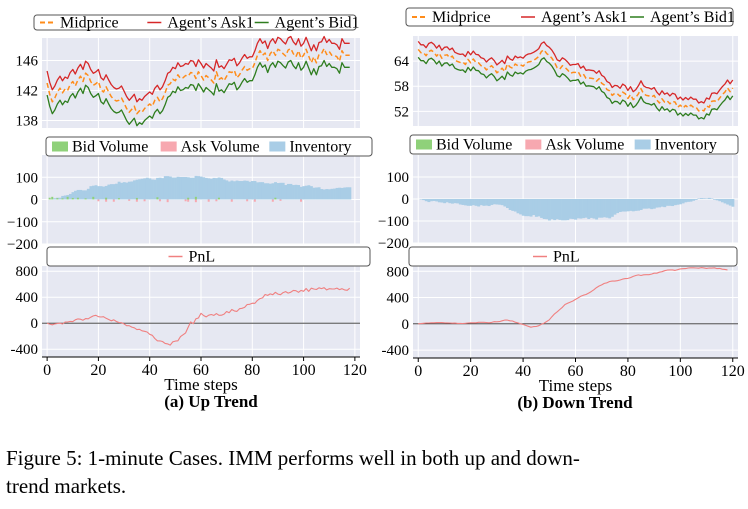 The image size is (748, 509). Describe the element at coordinates (27, 62) in the screenshot. I see `price-ytick-label: 146` at that location.